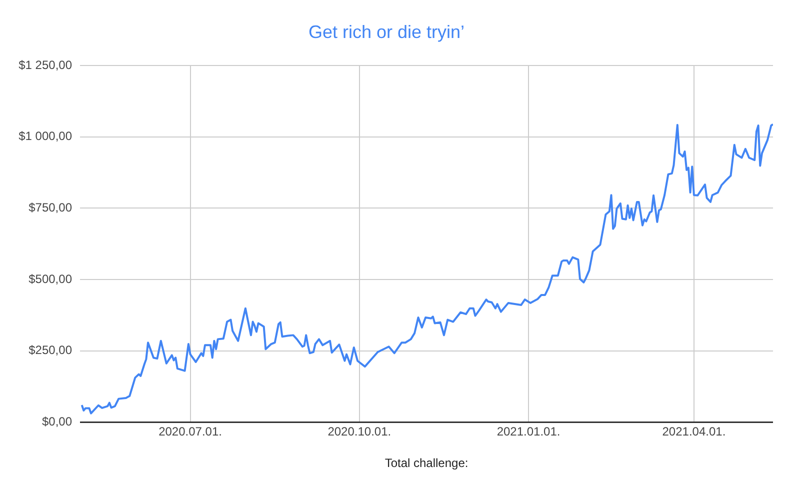  Describe the element at coordinates (386, 32) in the screenshot. I see `chart-title: Get rich or die tryin’` at that location.